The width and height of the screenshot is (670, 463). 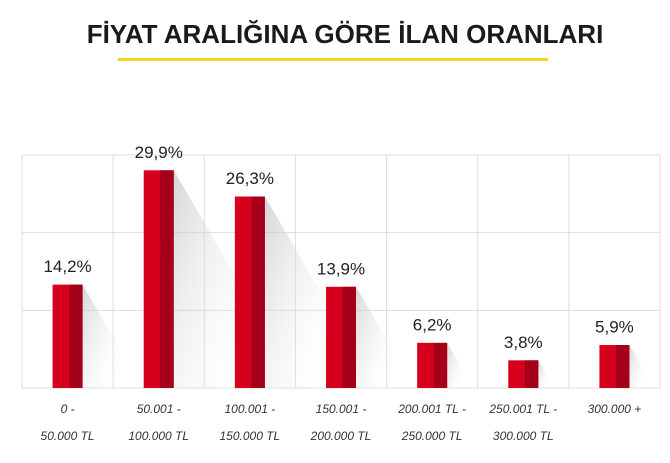 What do you see at coordinates (249, 436) in the screenshot?
I see `x-tick-label: 150.000 TL` at bounding box center [249, 436].